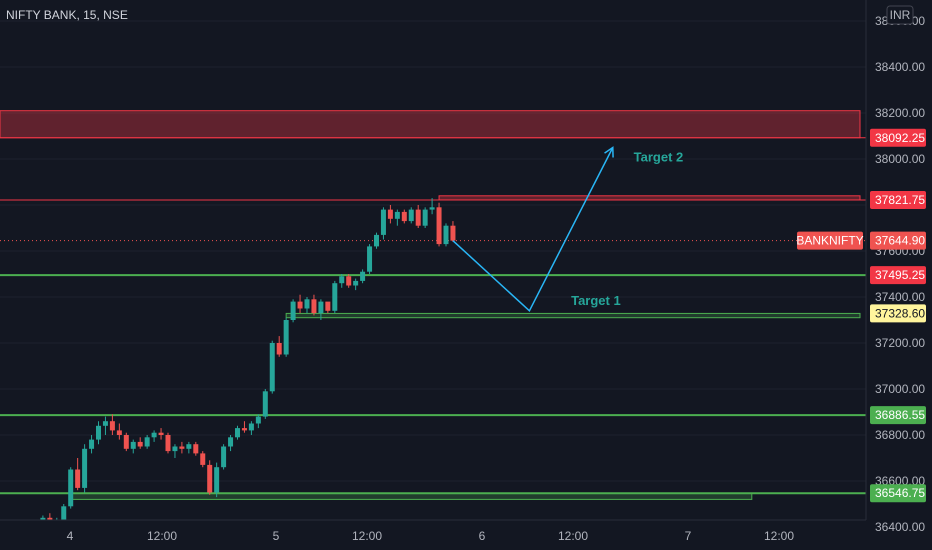 This screenshot has width=932, height=550. I want to click on target-1-label: Target 1, so click(596, 300).